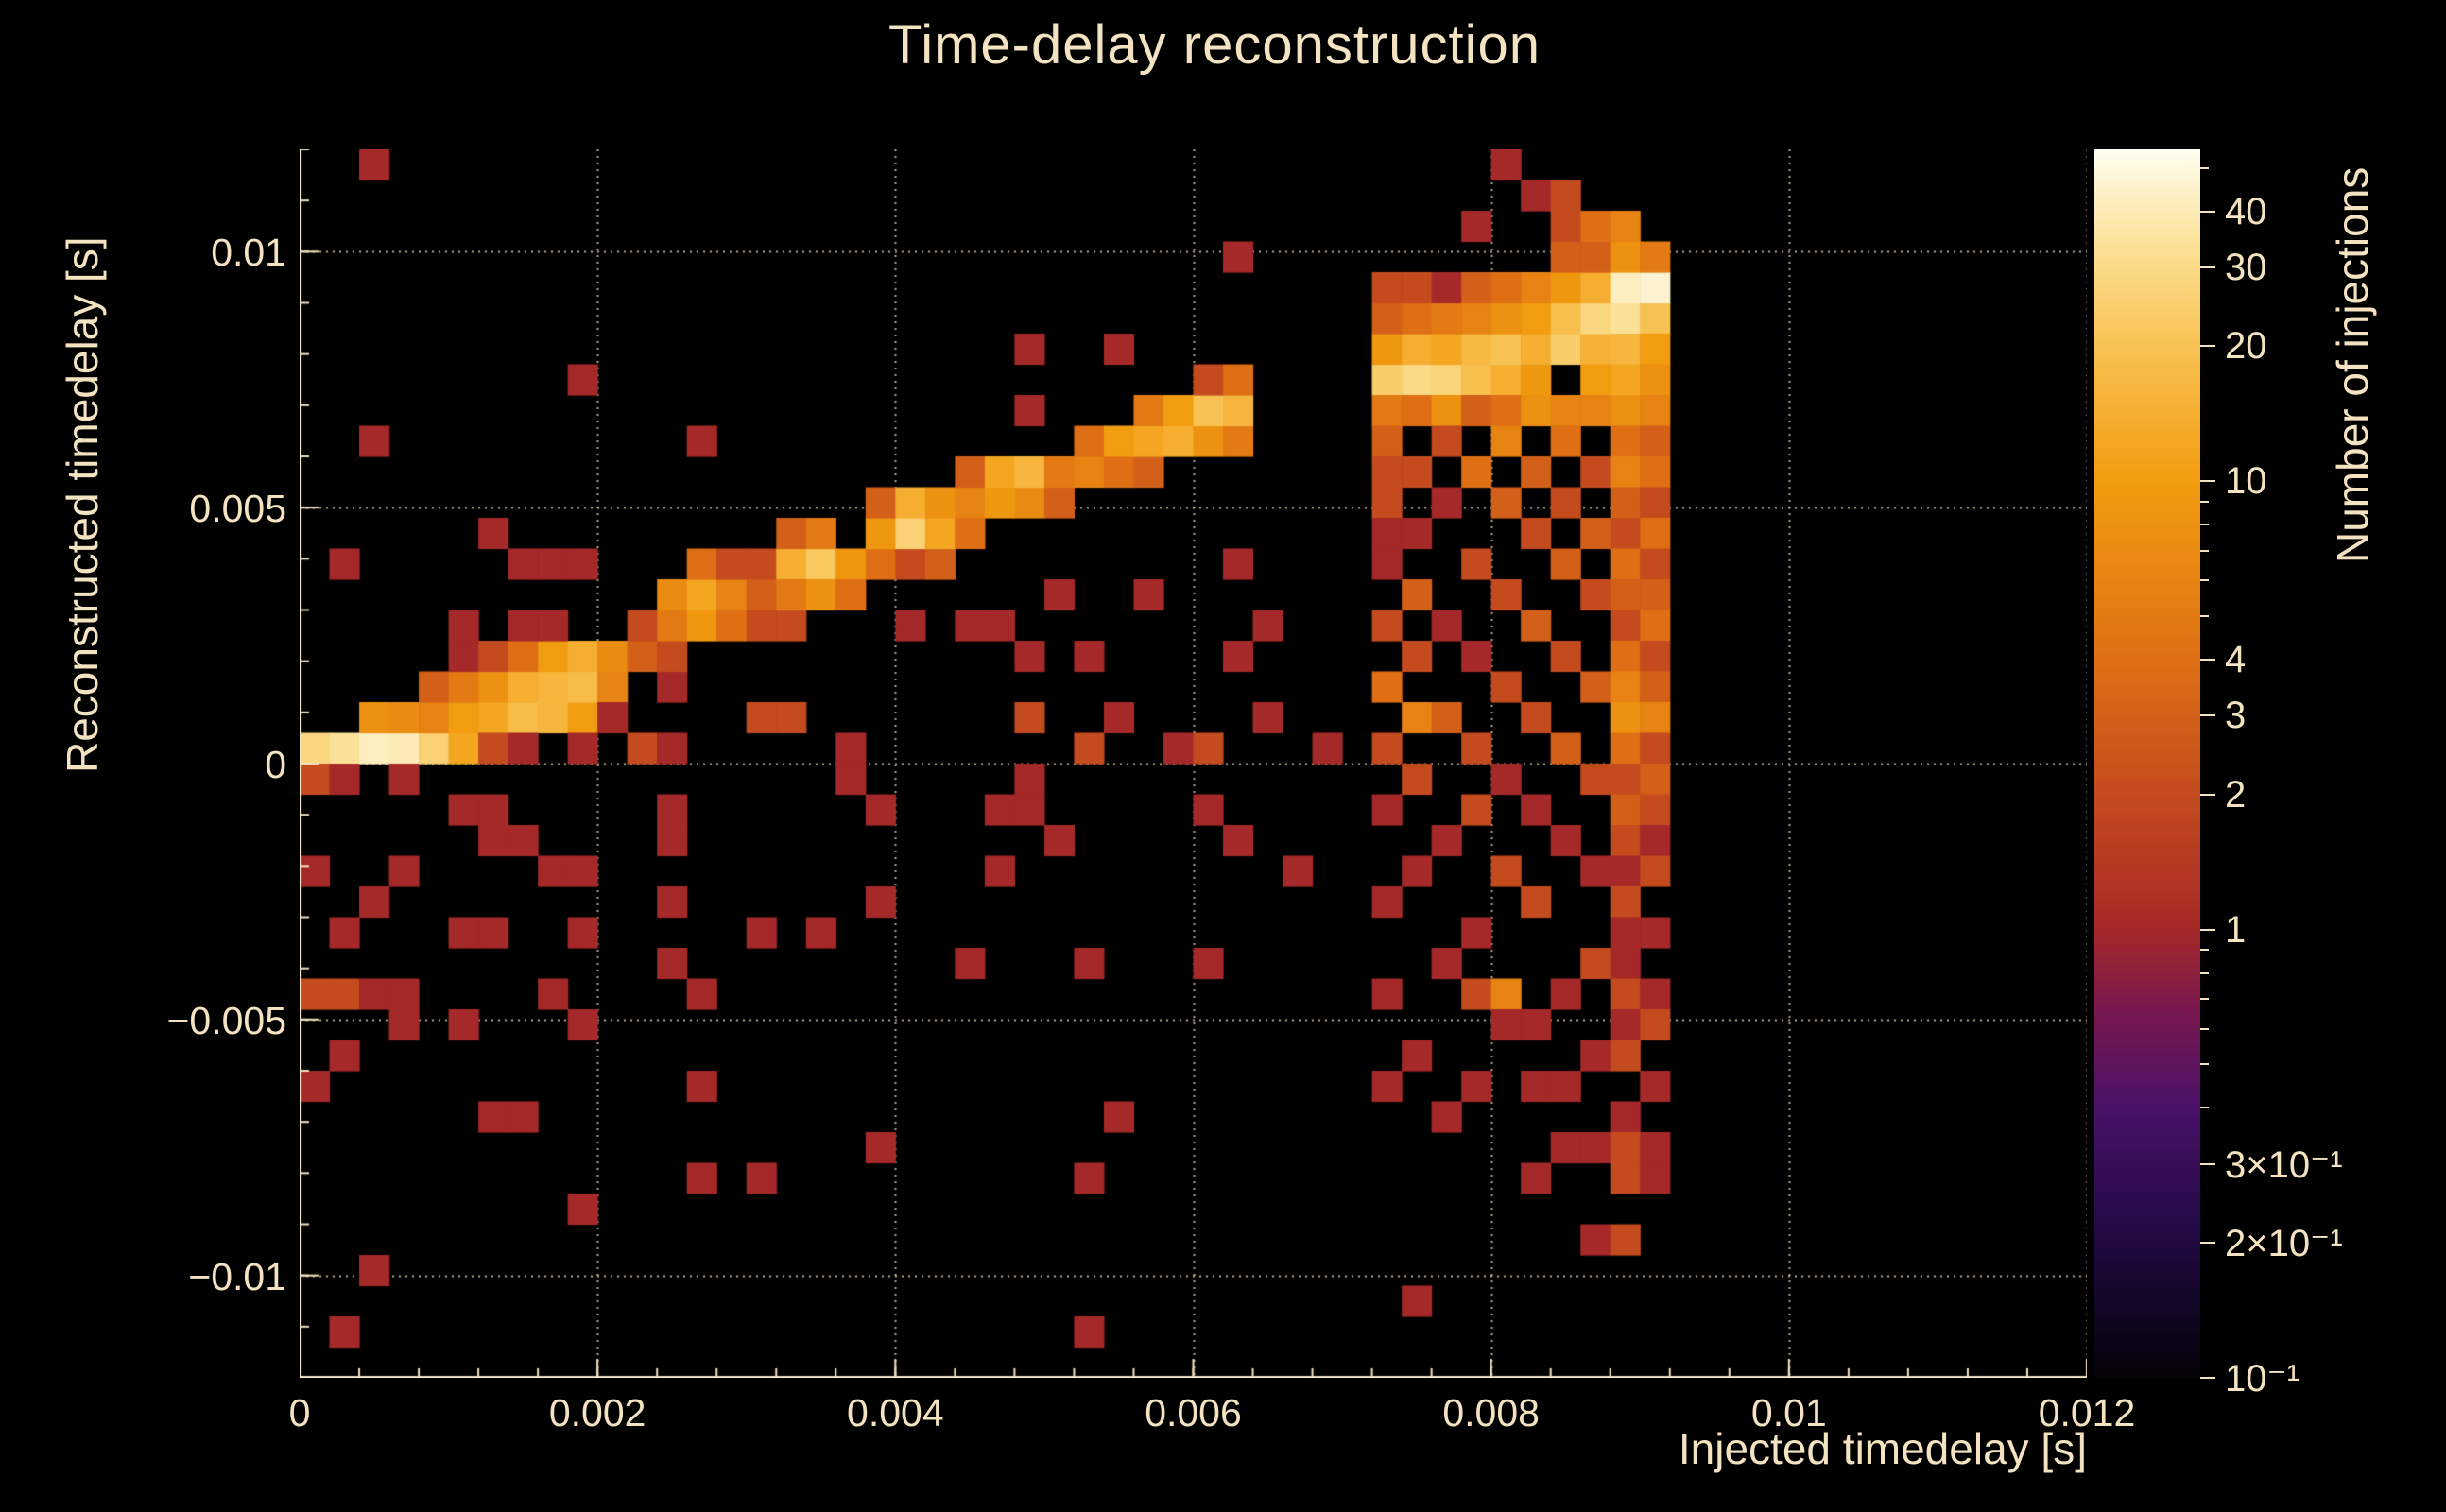 The width and height of the screenshot is (2446, 1512). I want to click on z-tick-label: 3×10⁻¹, so click(2284, 1164).